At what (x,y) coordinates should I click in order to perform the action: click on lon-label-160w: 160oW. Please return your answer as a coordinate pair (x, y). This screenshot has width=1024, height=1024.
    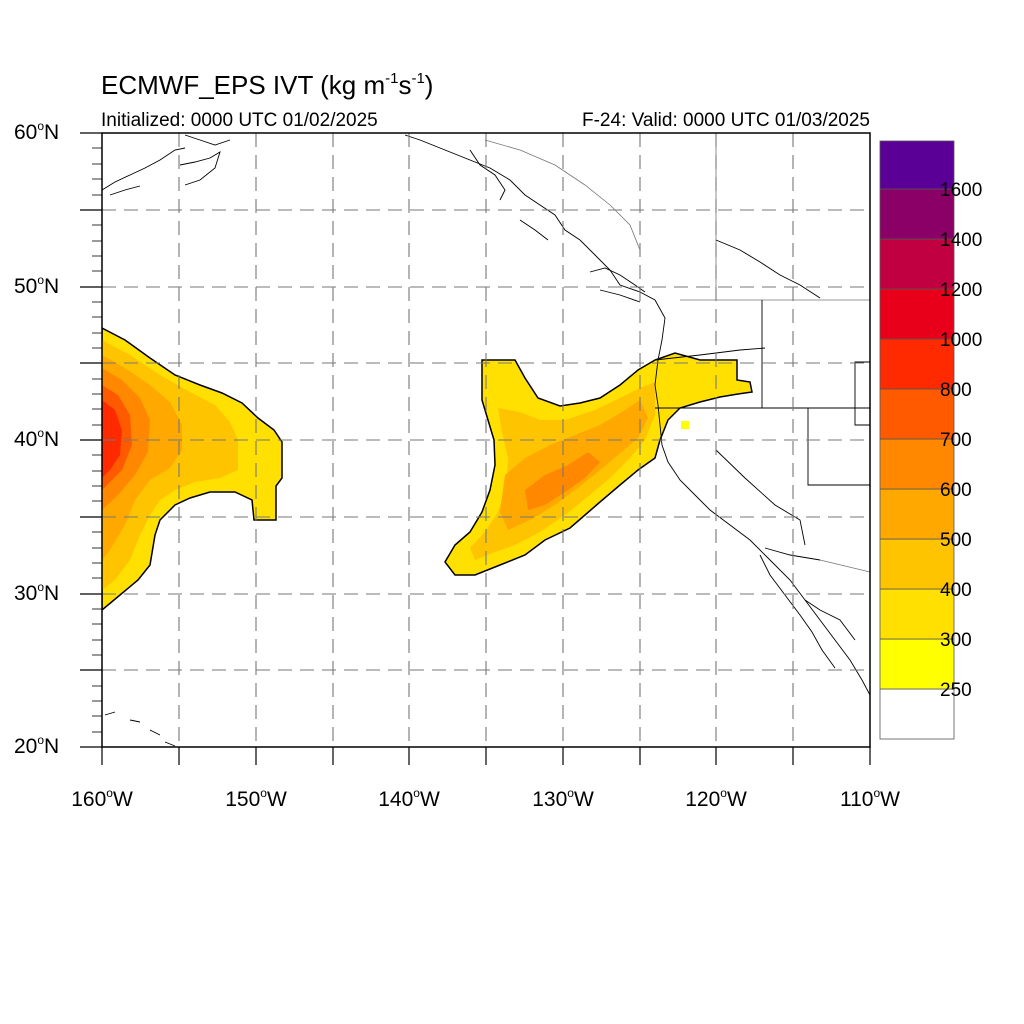
    Looking at the image, I should click on (102, 798).